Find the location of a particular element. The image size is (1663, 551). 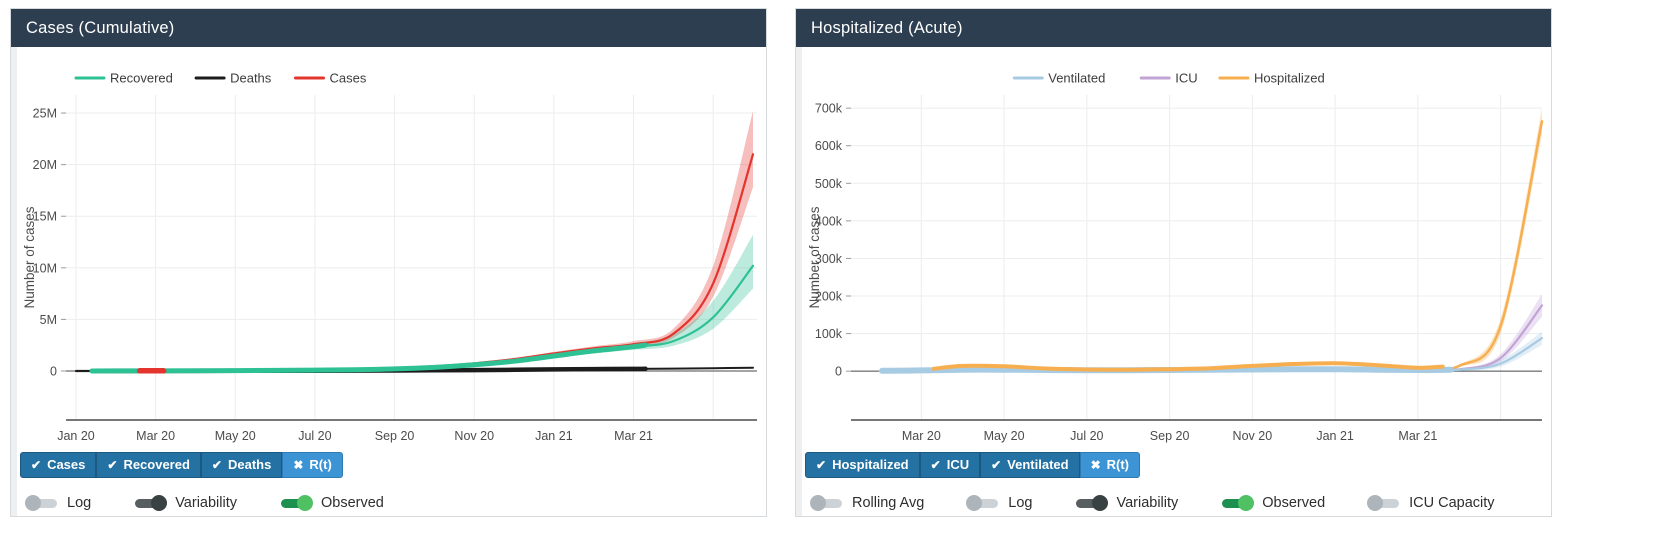

toggle-button-deaths: ✔ Deaths is located at coordinates (241, 465).